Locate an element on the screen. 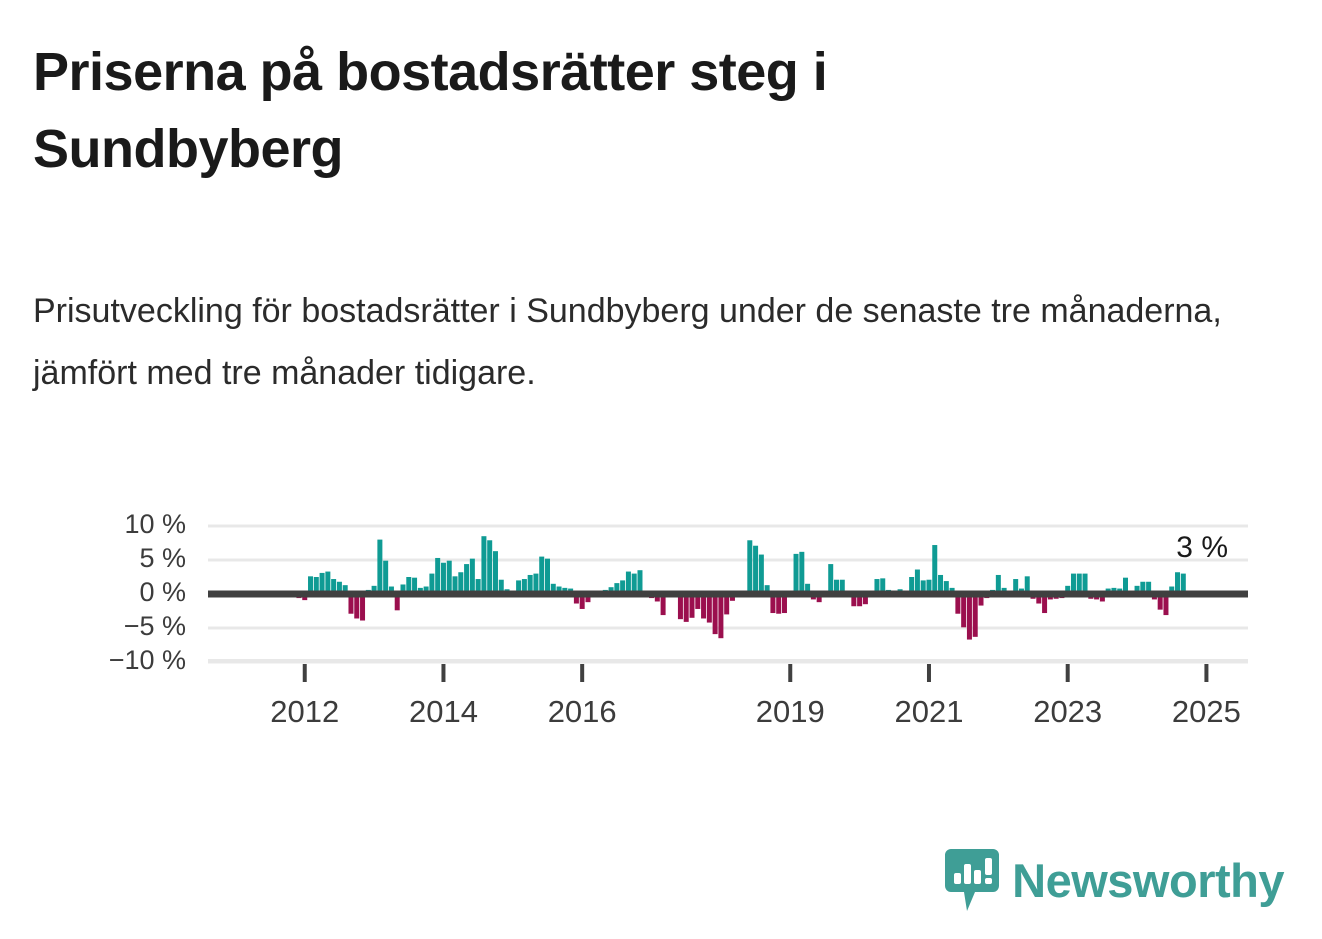 This screenshot has width=1322, height=939. svg-text: 5 % is located at coordinates (162, 558).